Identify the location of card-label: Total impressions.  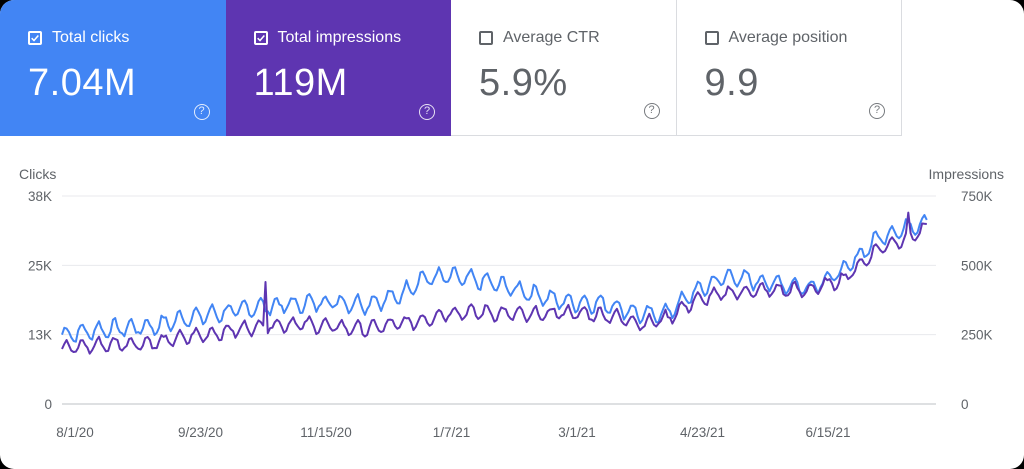
(339, 37).